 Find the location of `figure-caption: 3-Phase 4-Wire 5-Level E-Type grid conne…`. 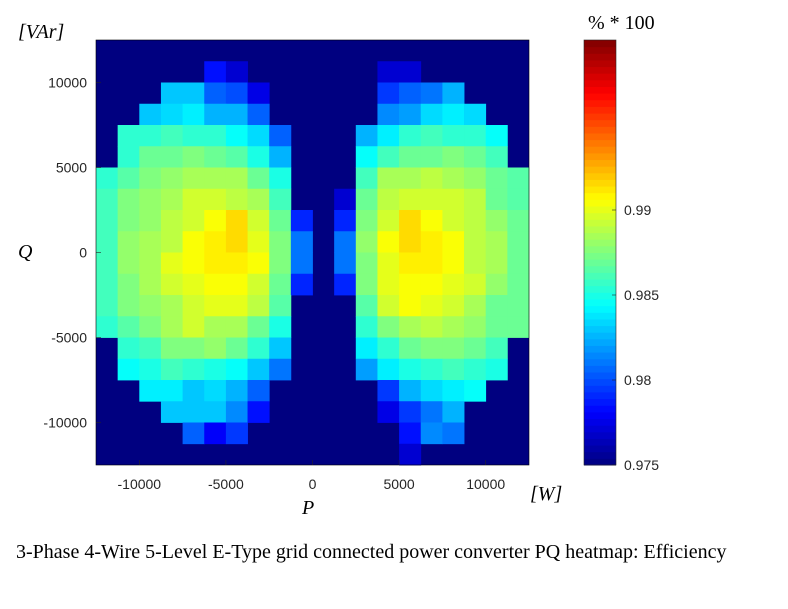

figure-caption: 3-Phase 4-Wire 5-Level E-Type grid conne… is located at coordinates (371, 552).